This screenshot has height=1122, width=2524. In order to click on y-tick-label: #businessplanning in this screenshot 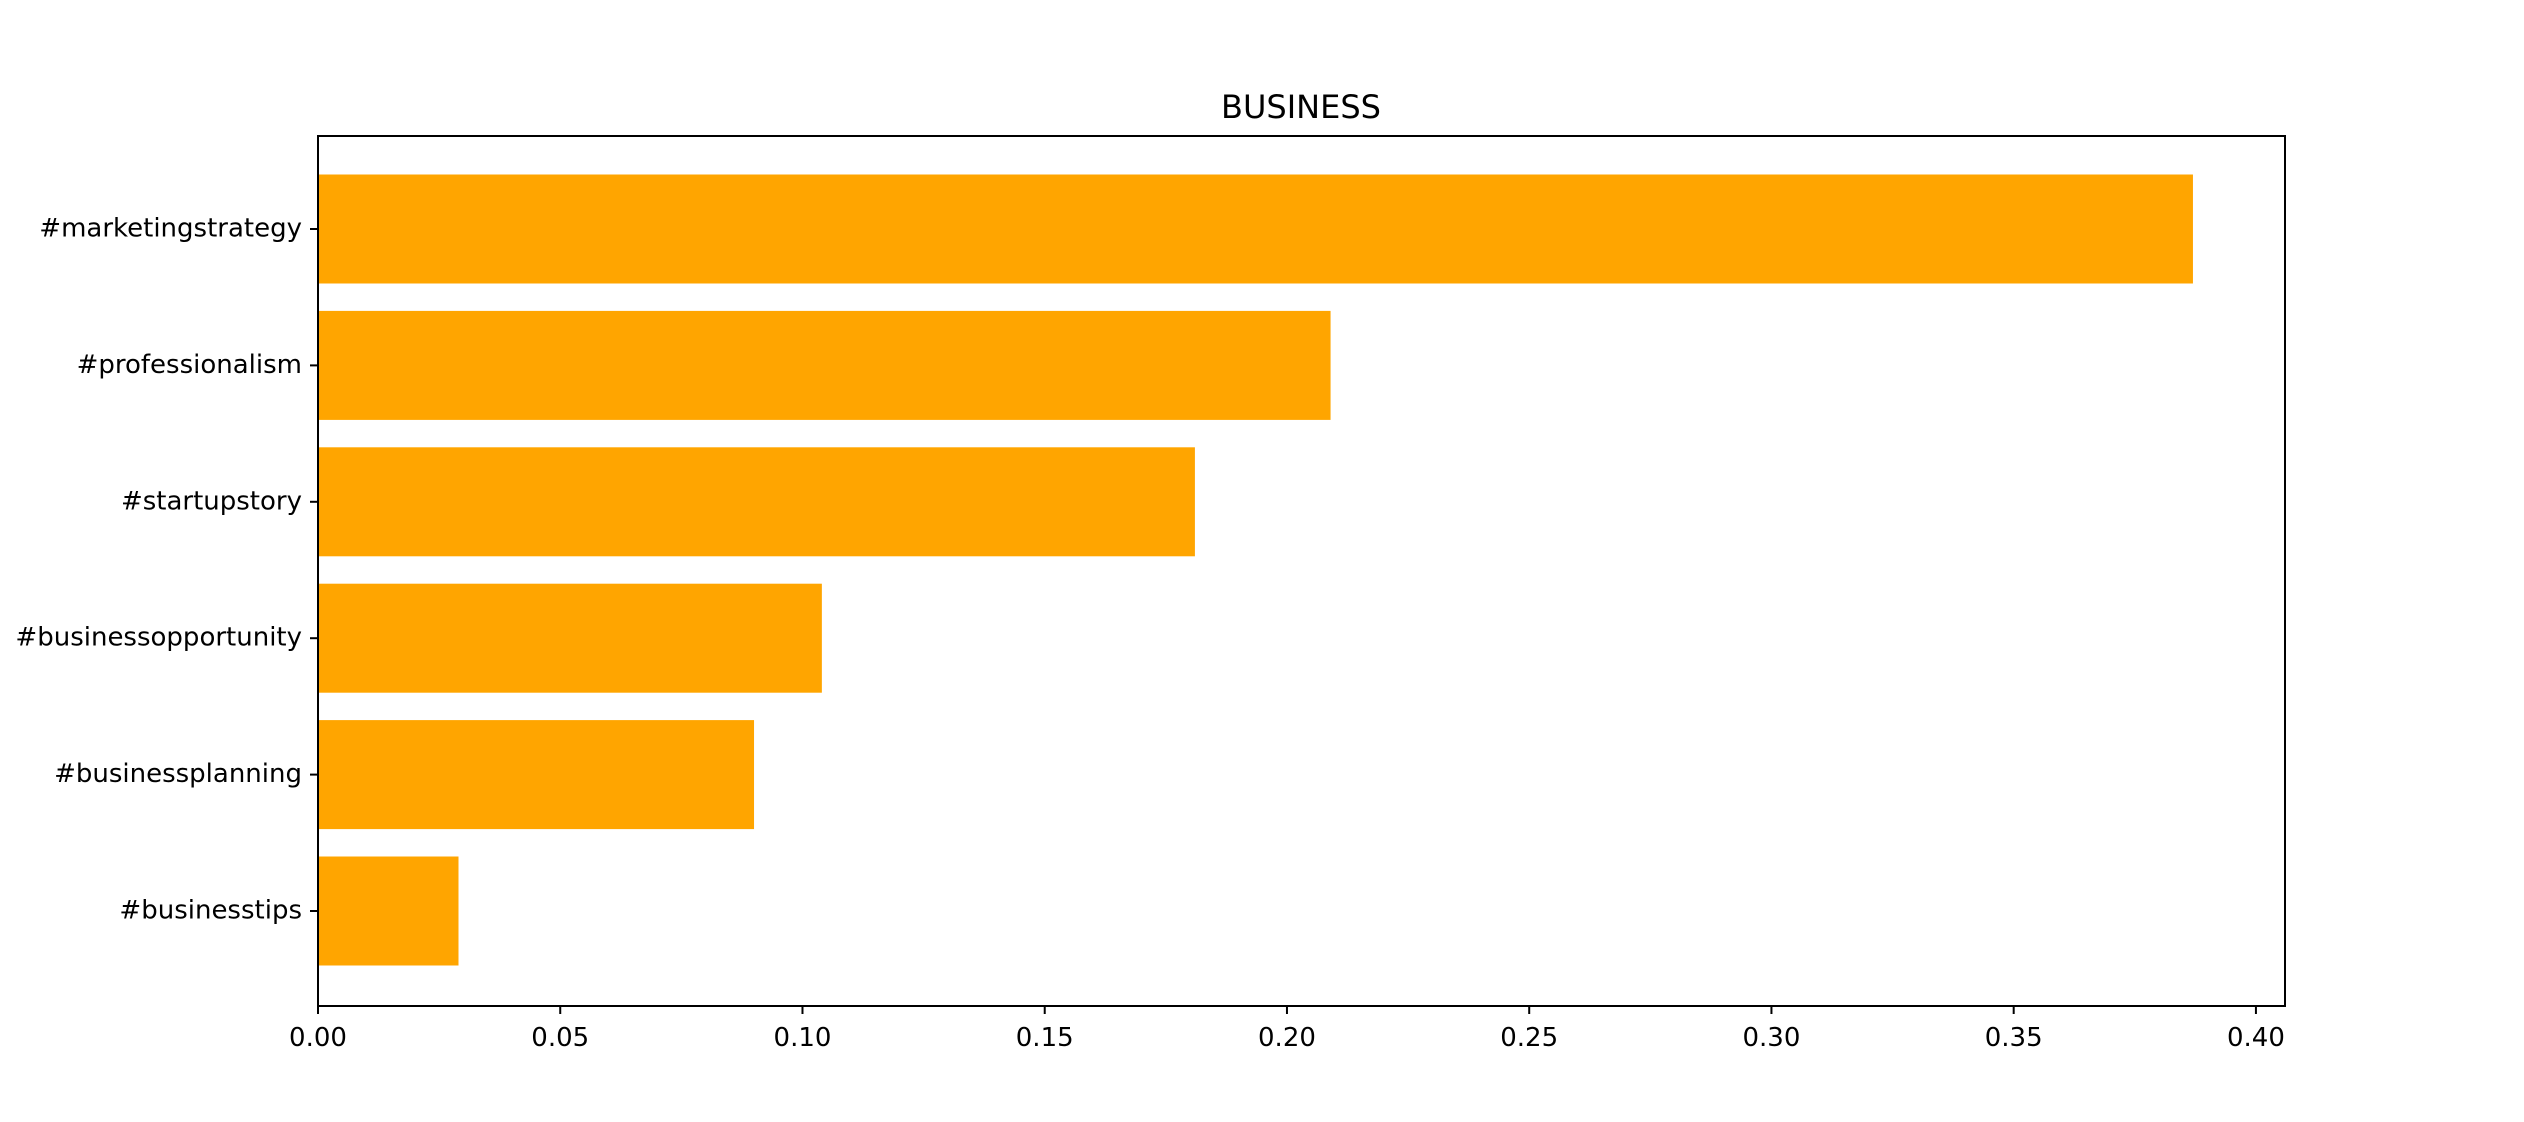, I will do `click(178, 774)`.